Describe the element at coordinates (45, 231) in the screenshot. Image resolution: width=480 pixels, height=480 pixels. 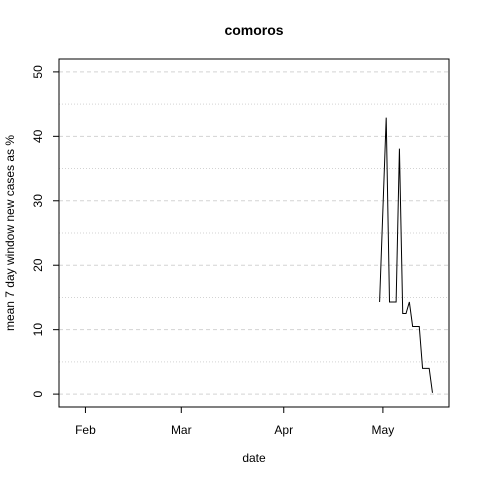
I see `y-axis: 0 10 20 30 40 50` at that location.